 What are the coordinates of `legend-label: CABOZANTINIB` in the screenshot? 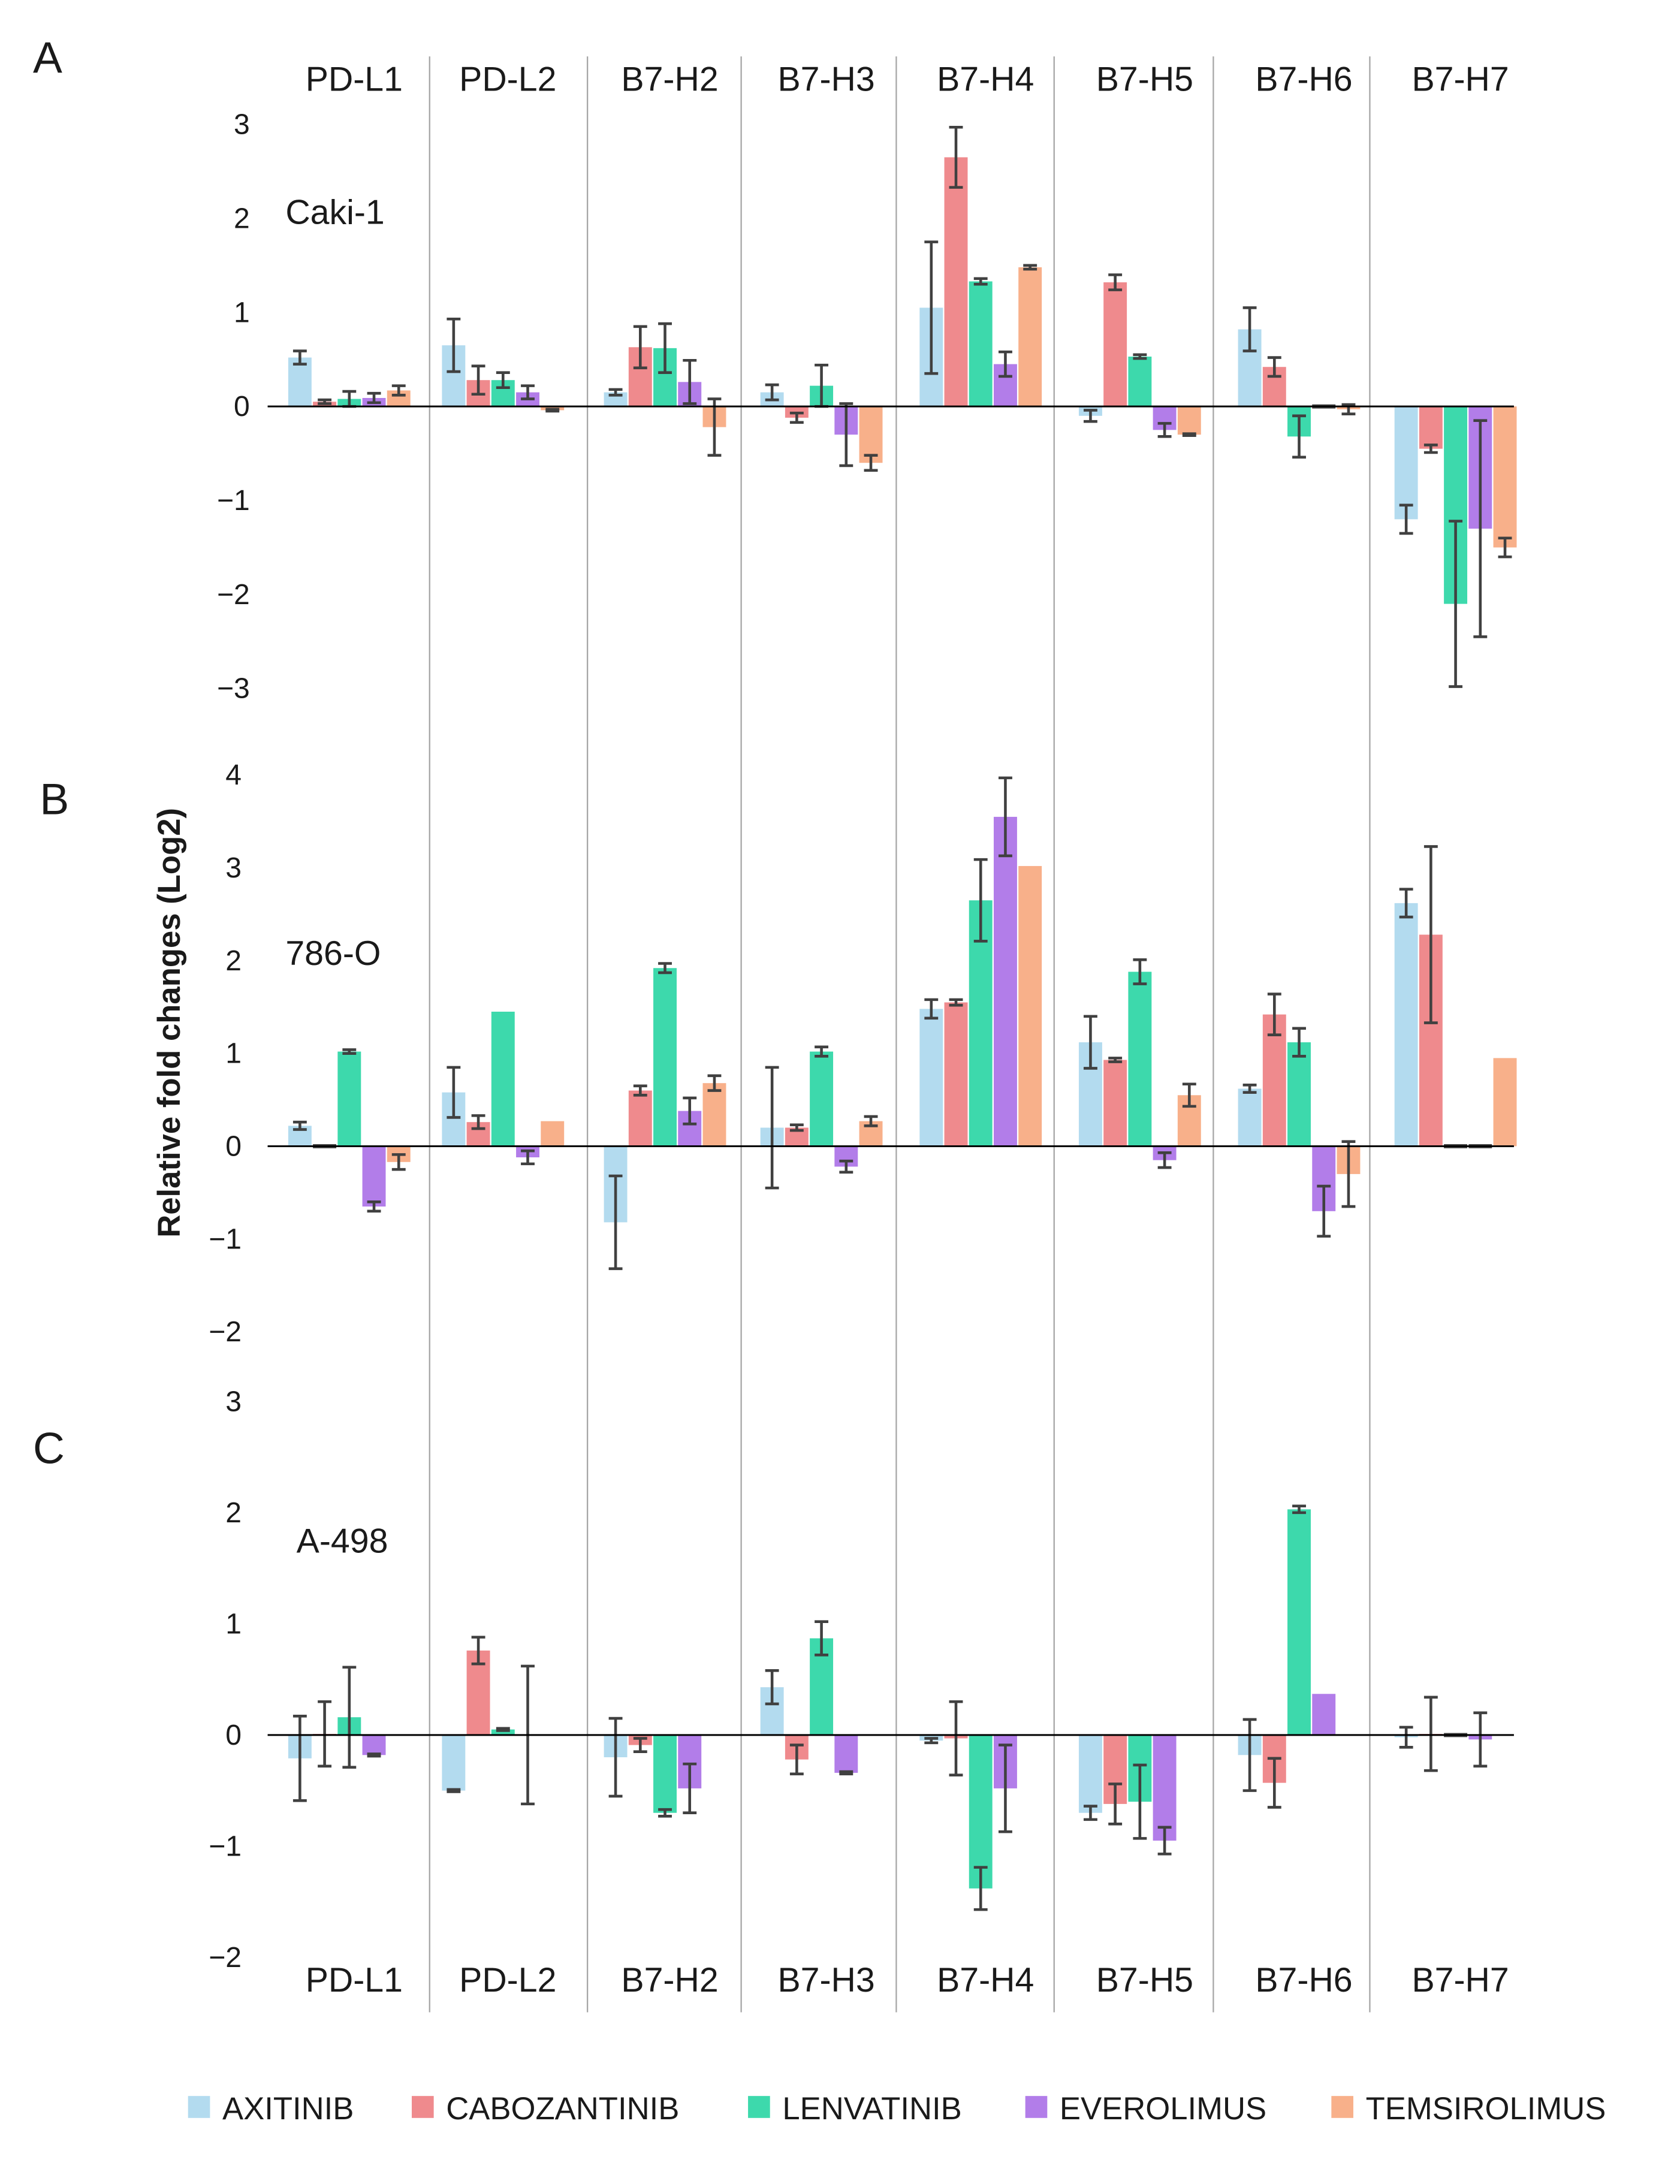 It's located at (562, 2108).